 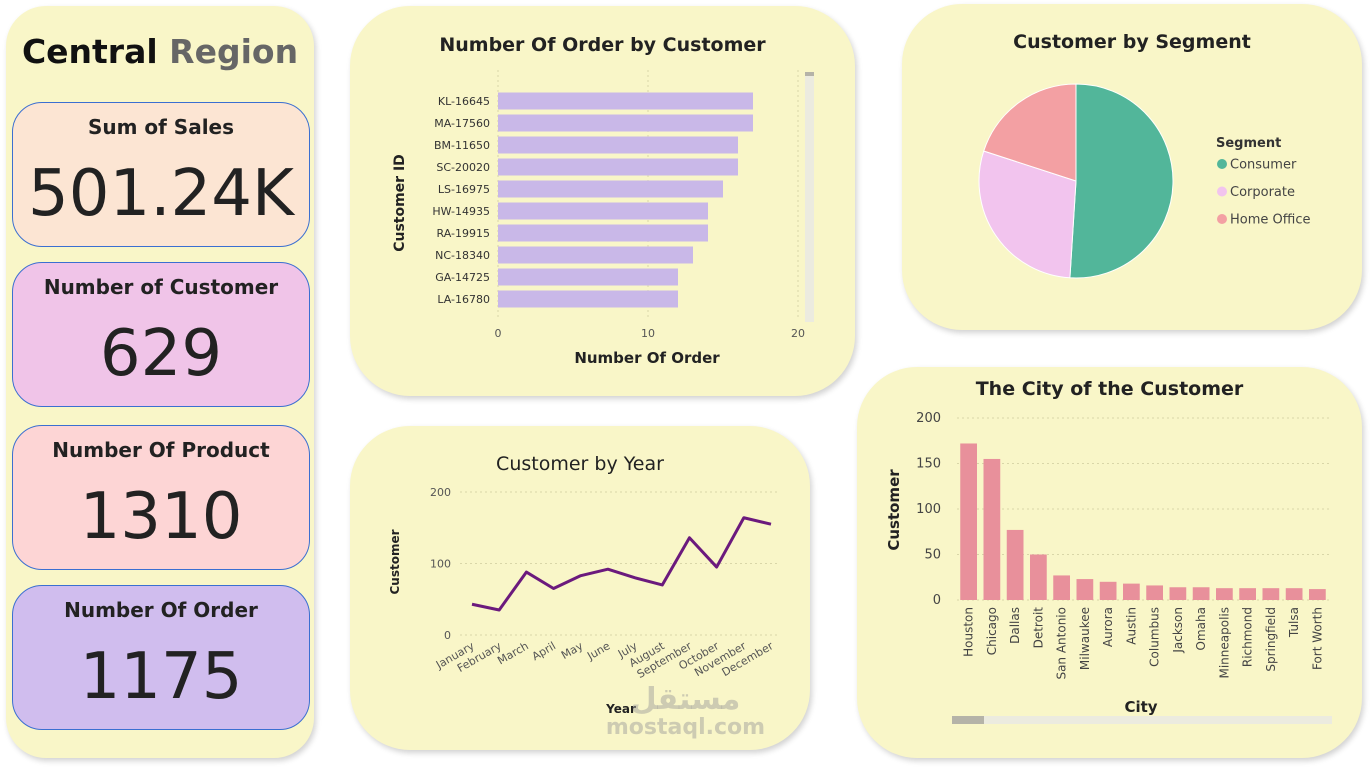 I want to click on scrollbar-track, so click(x=1142, y=720).